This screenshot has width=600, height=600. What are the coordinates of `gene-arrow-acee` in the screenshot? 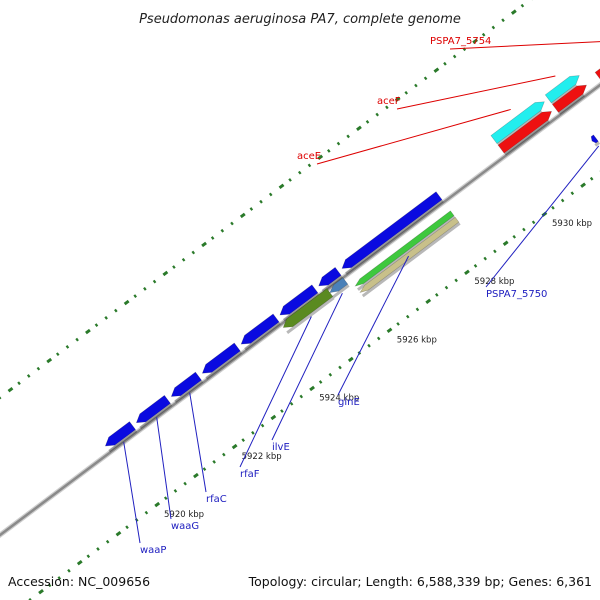 It's located at (517, 122).